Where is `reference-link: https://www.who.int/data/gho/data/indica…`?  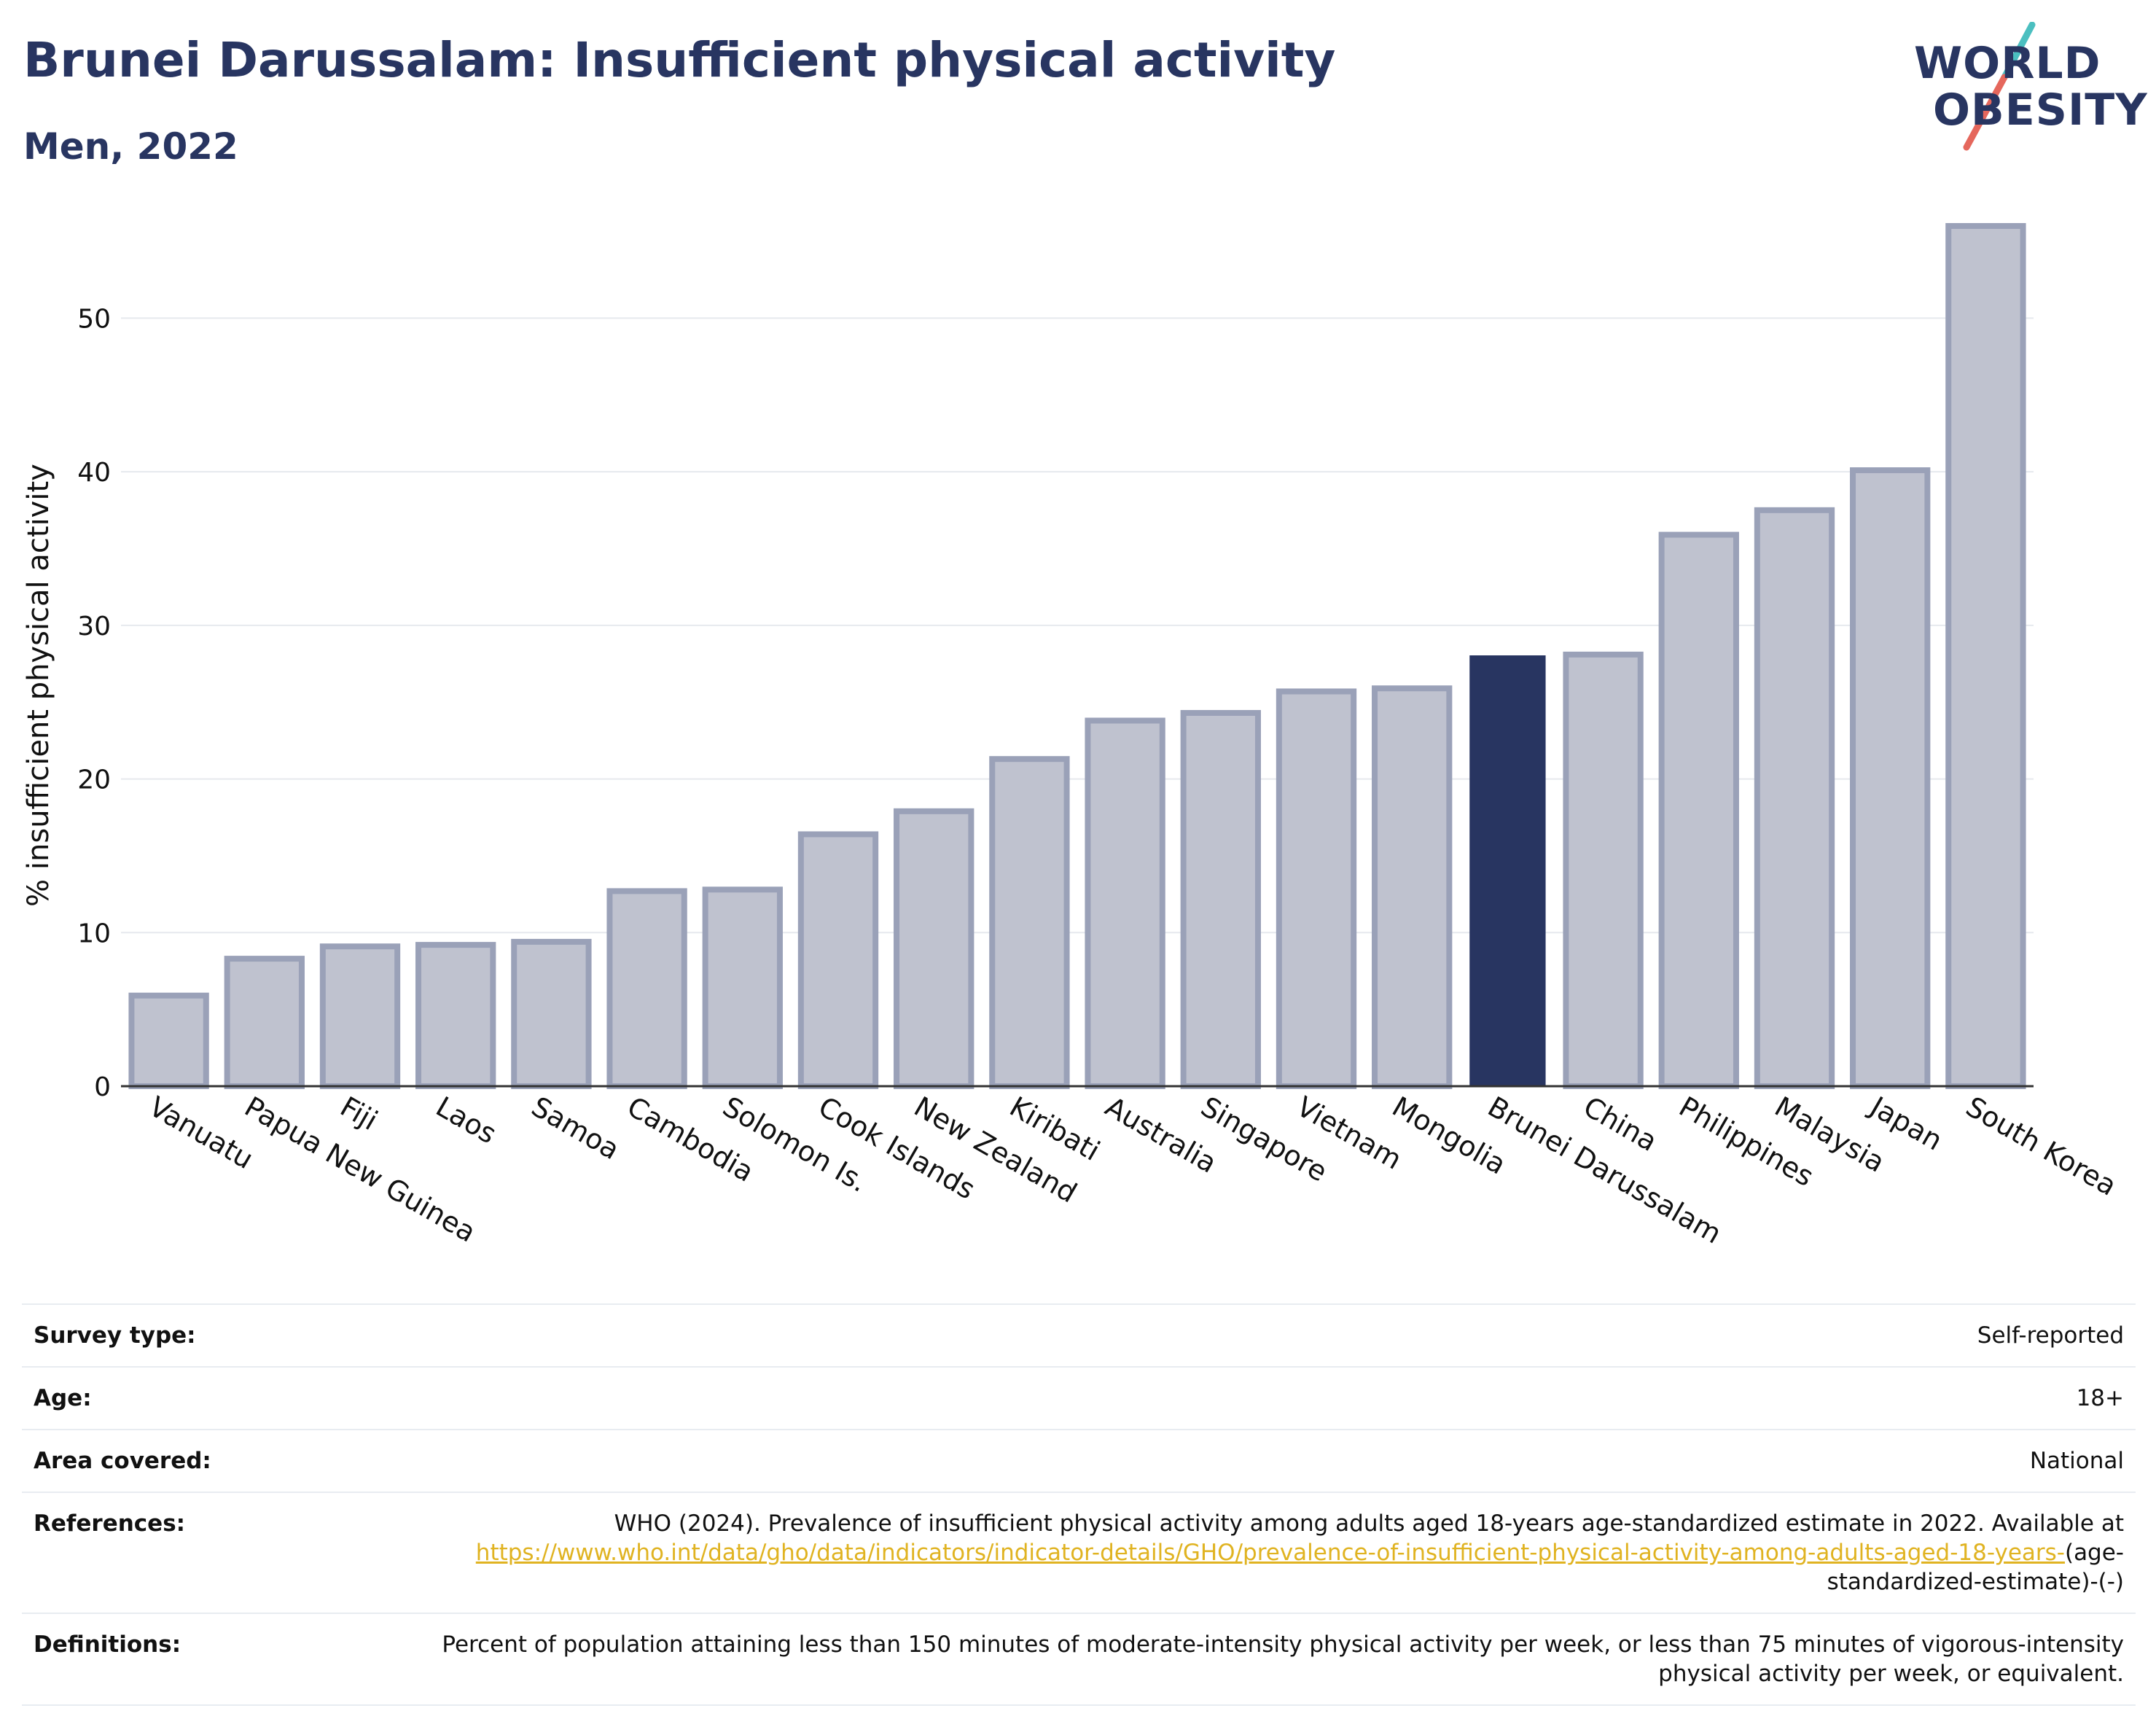 reference-link: https://www.who.int/data/gho/data/indica… is located at coordinates (1270, 1553).